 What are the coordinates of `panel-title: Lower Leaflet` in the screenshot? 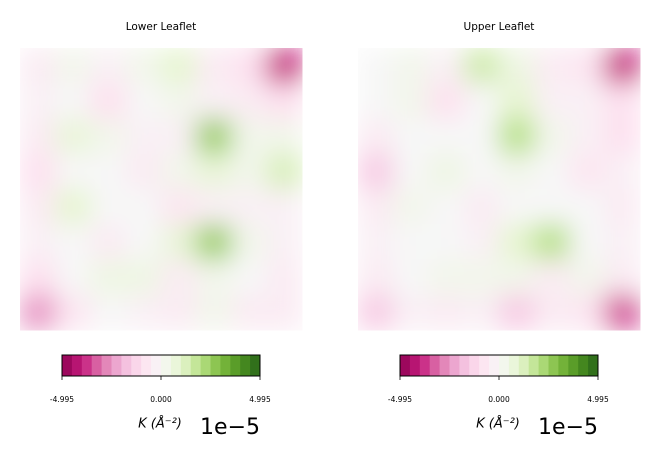 It's located at (161, 27).